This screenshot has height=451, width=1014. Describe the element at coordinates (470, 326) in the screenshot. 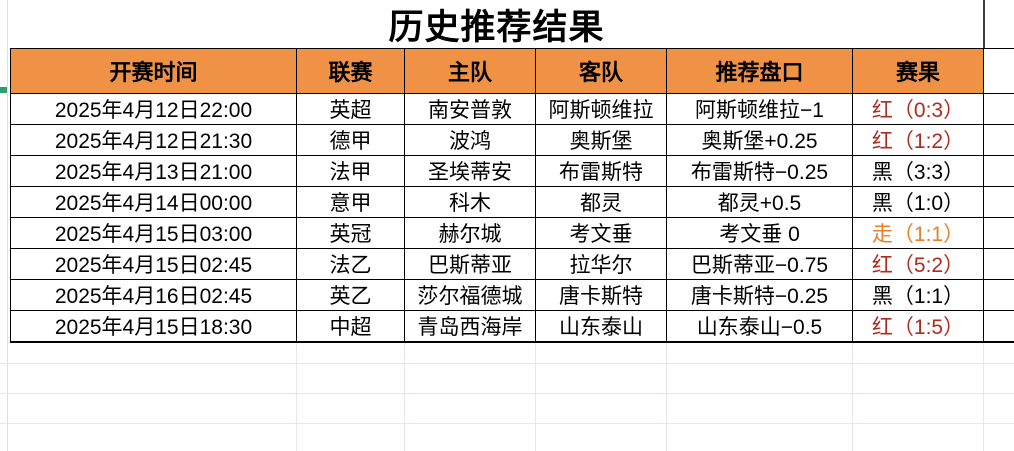

I see `home-team-cell: 青岛西海岸` at that location.